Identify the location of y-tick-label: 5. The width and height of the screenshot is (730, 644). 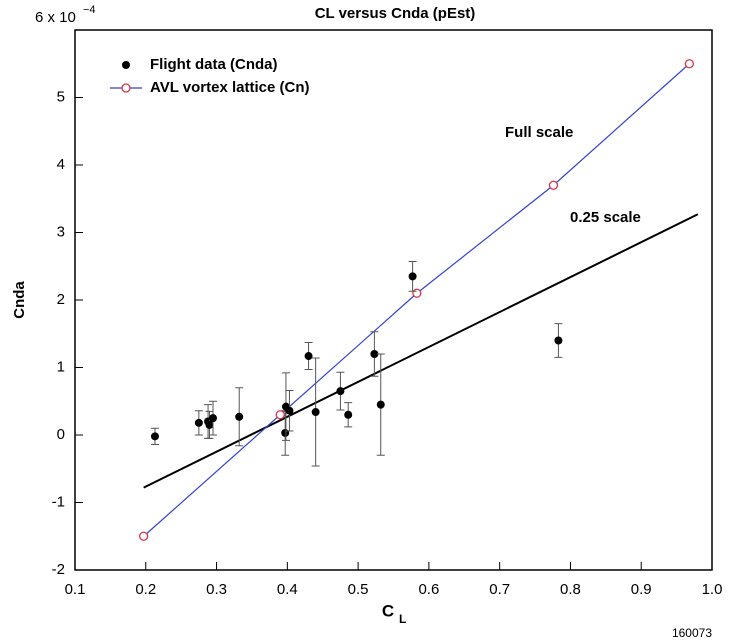
(61, 96).